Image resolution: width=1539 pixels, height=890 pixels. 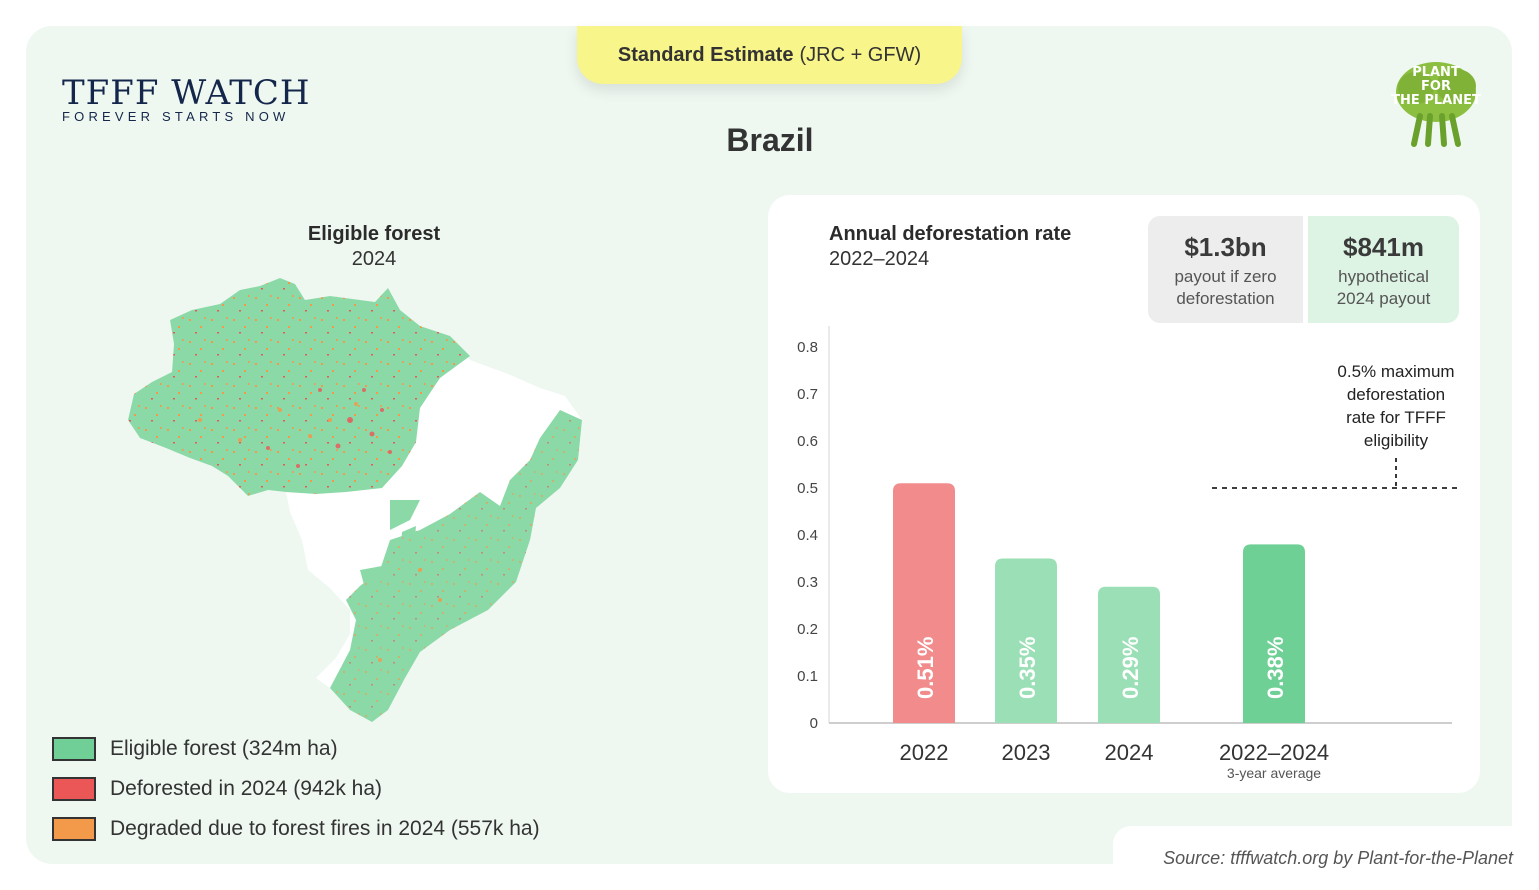 I want to click on plant-for-the-planet-logo: PLANT FOR THE PLANET, so click(x=1437, y=103).